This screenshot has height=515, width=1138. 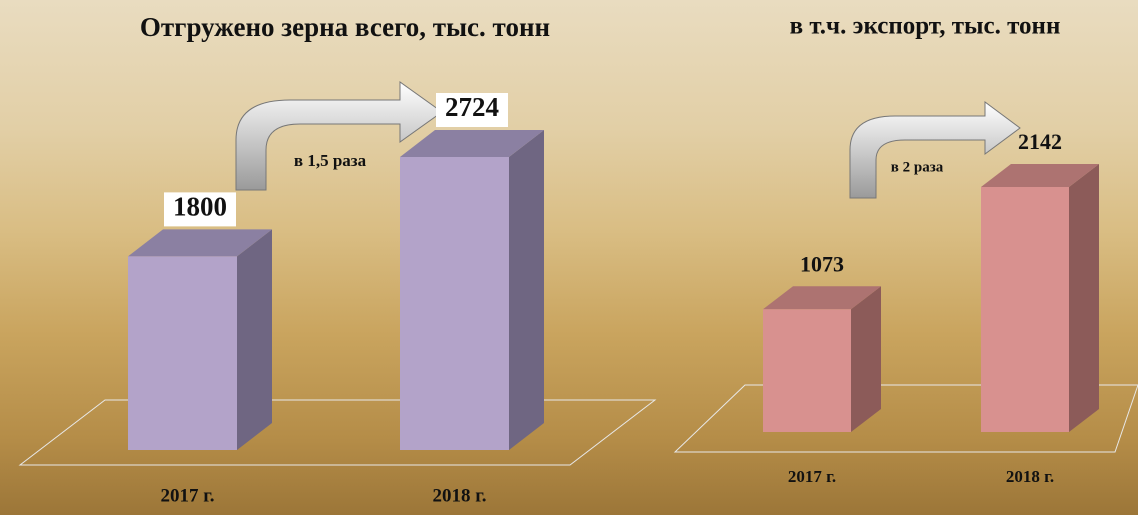 I want to click on chart-title: в т.ч. экспорт, тыс. тонн, so click(x=925, y=26).